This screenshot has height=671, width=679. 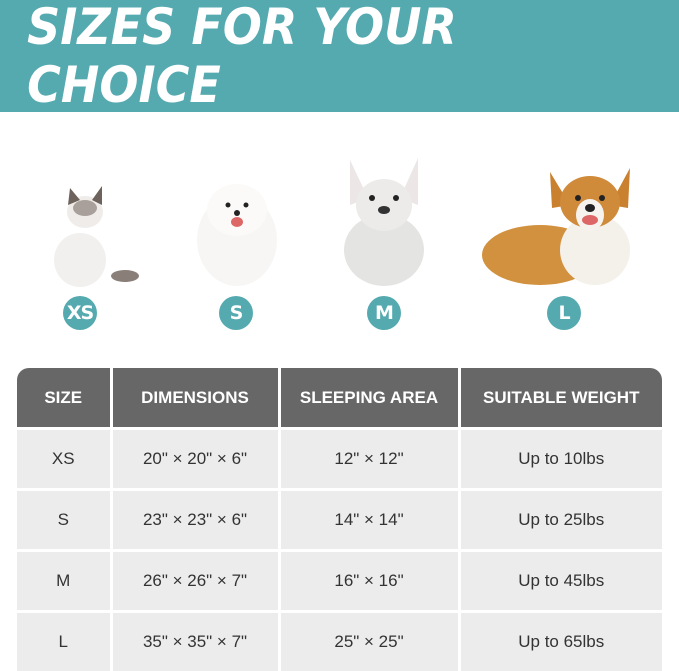 What do you see at coordinates (383, 220) in the screenshot?
I see `french-bulldog-image` at bounding box center [383, 220].